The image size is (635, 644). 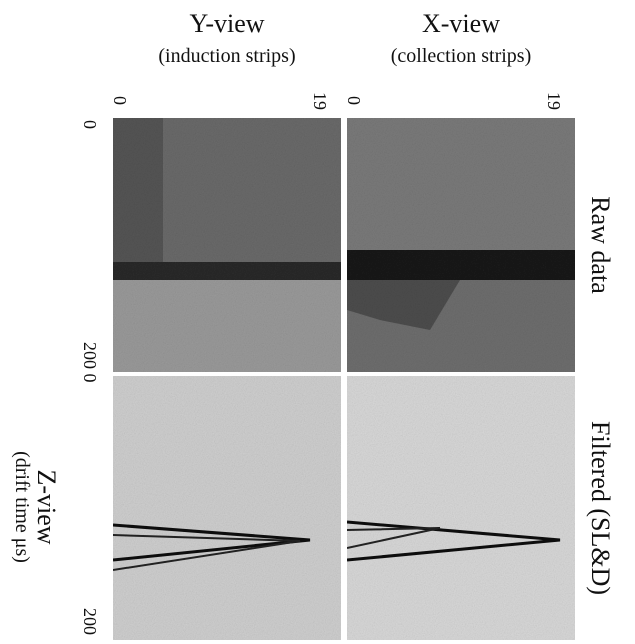 I want to click on column-title: Y-view, so click(x=226, y=23).